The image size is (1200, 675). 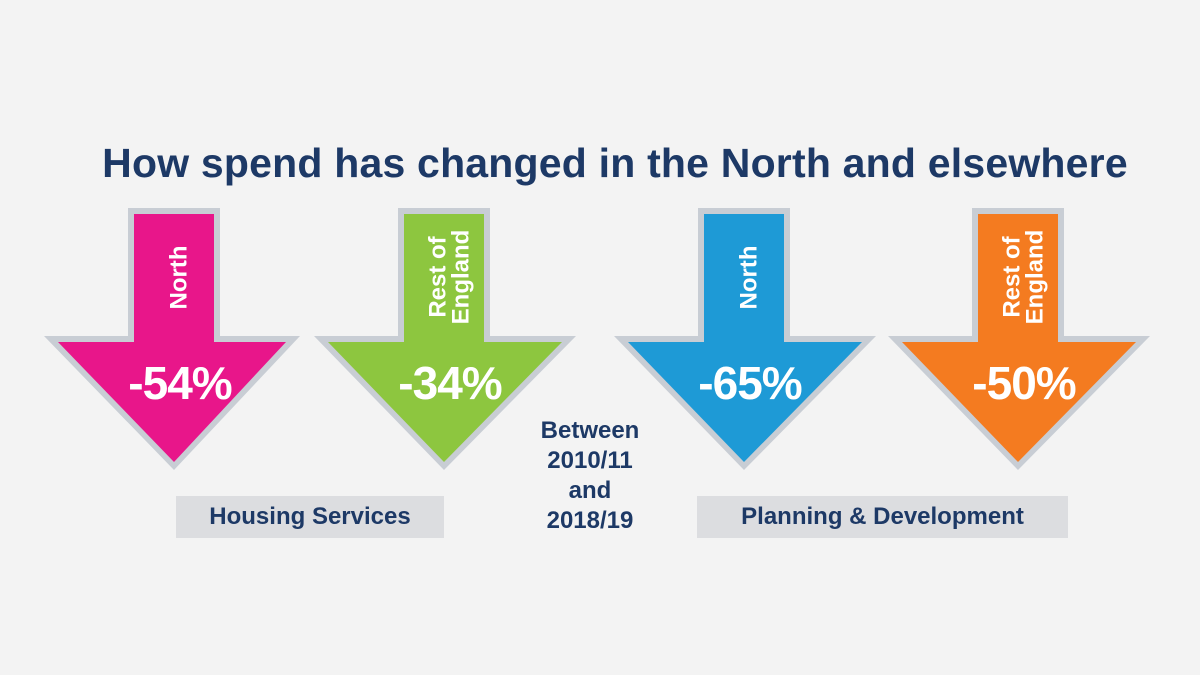 I want to click on value-label: -34%, so click(x=450, y=383).